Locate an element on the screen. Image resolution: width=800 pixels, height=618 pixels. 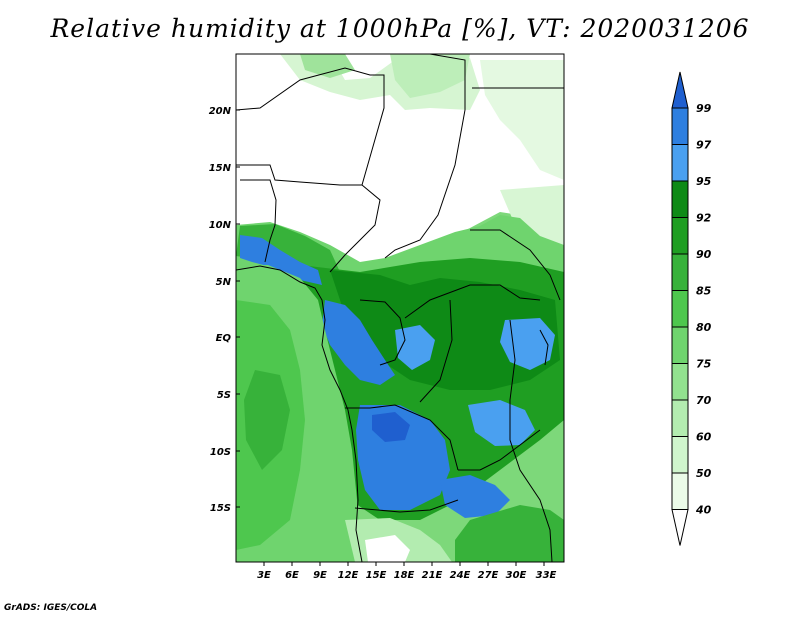
colorbar-label: 95 is located at coordinates (704, 181).